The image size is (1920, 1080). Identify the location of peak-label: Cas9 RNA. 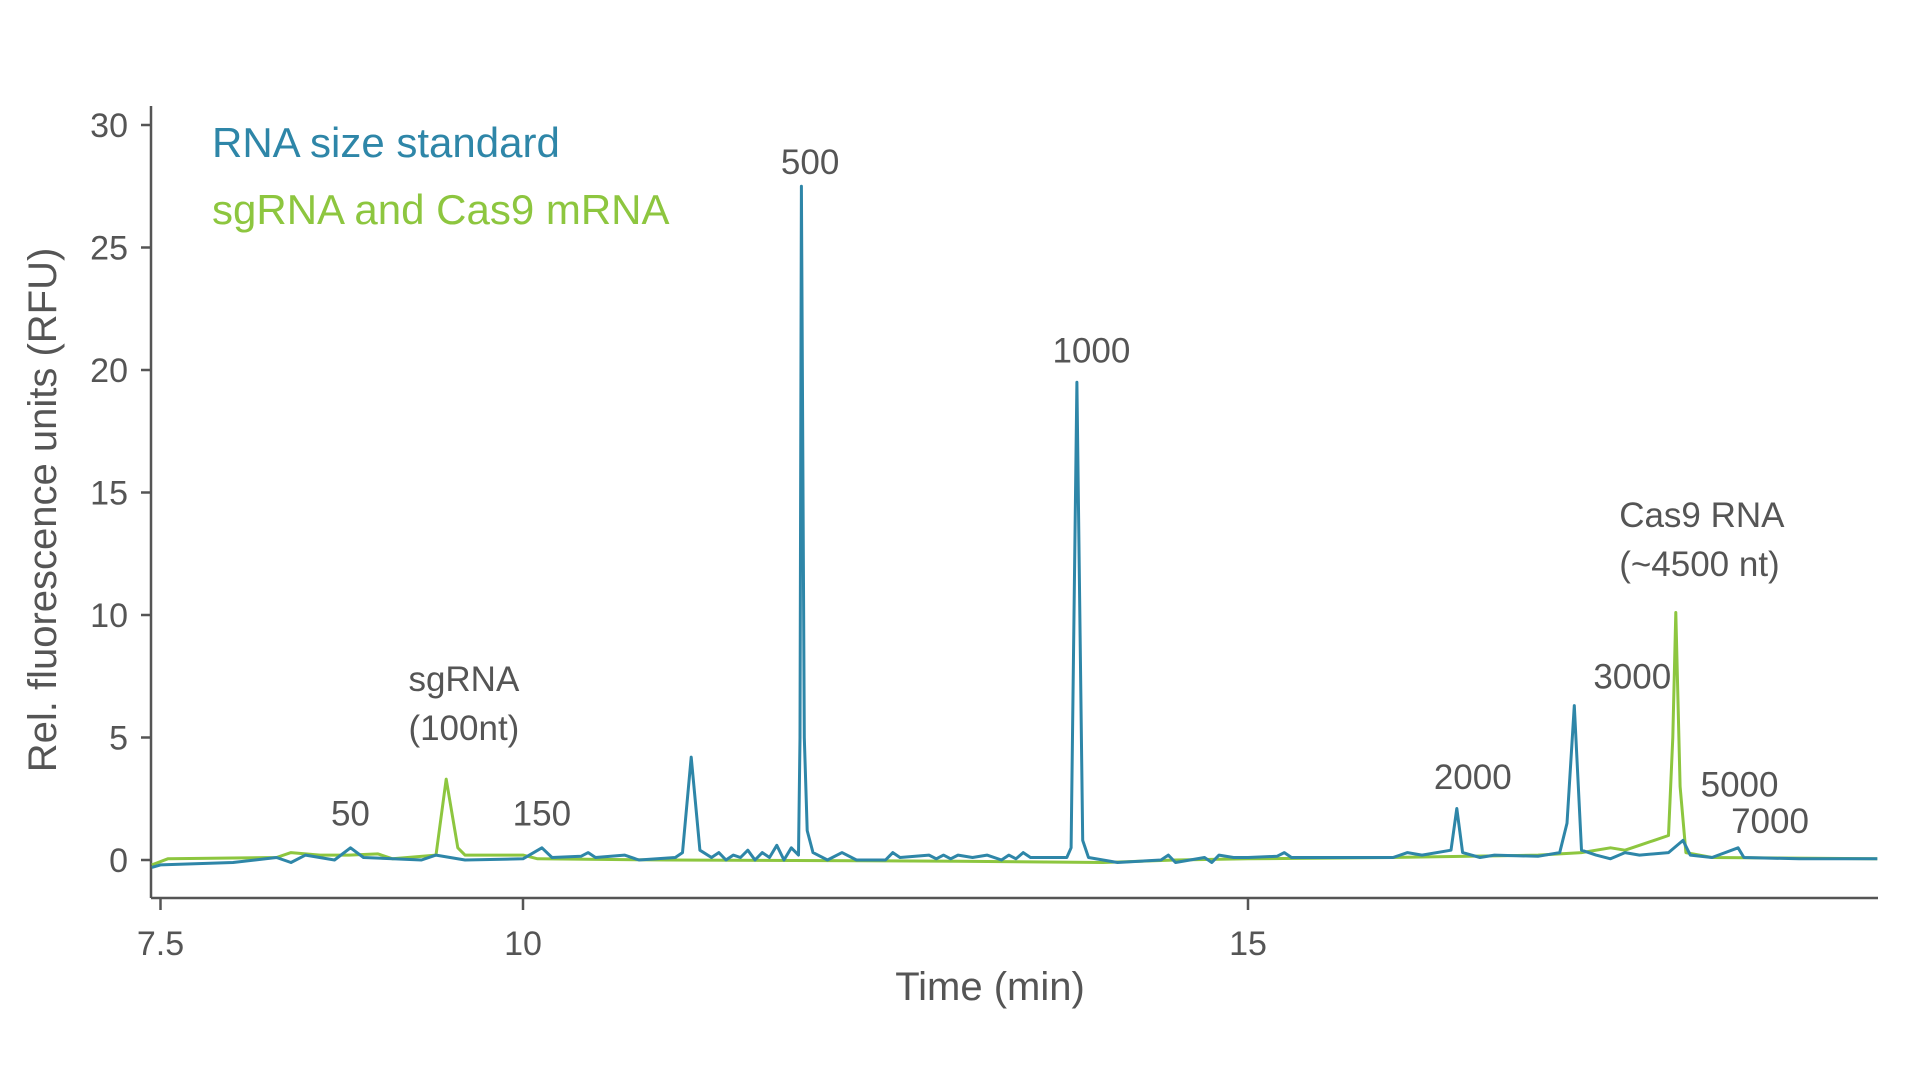
(1702, 515).